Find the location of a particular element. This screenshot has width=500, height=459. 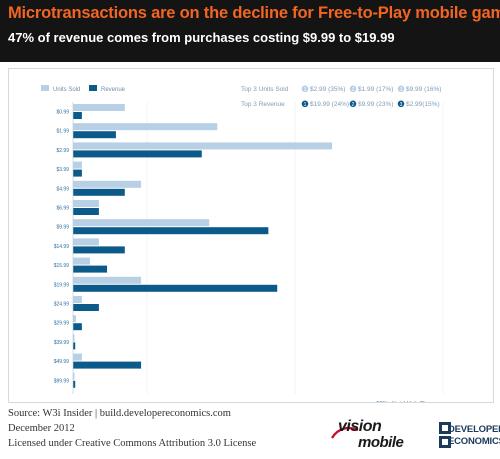

visionmobile-logo: vision mobile is located at coordinates (377, 436).